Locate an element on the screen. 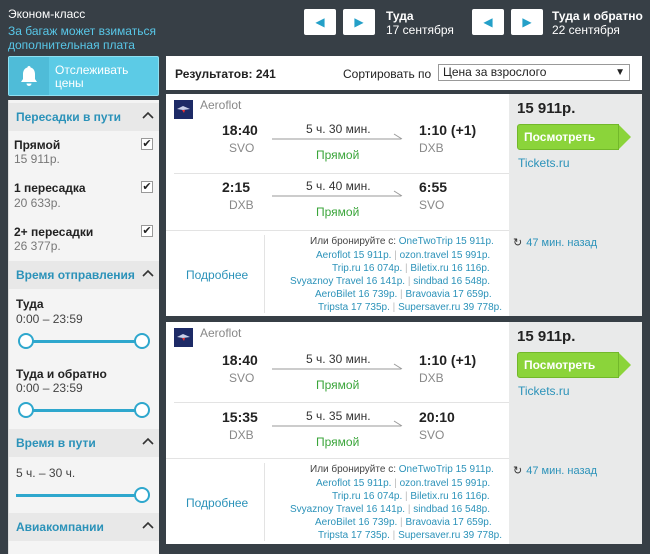 The image size is (650, 554). aeroflot-logo-icon is located at coordinates (183, 109).